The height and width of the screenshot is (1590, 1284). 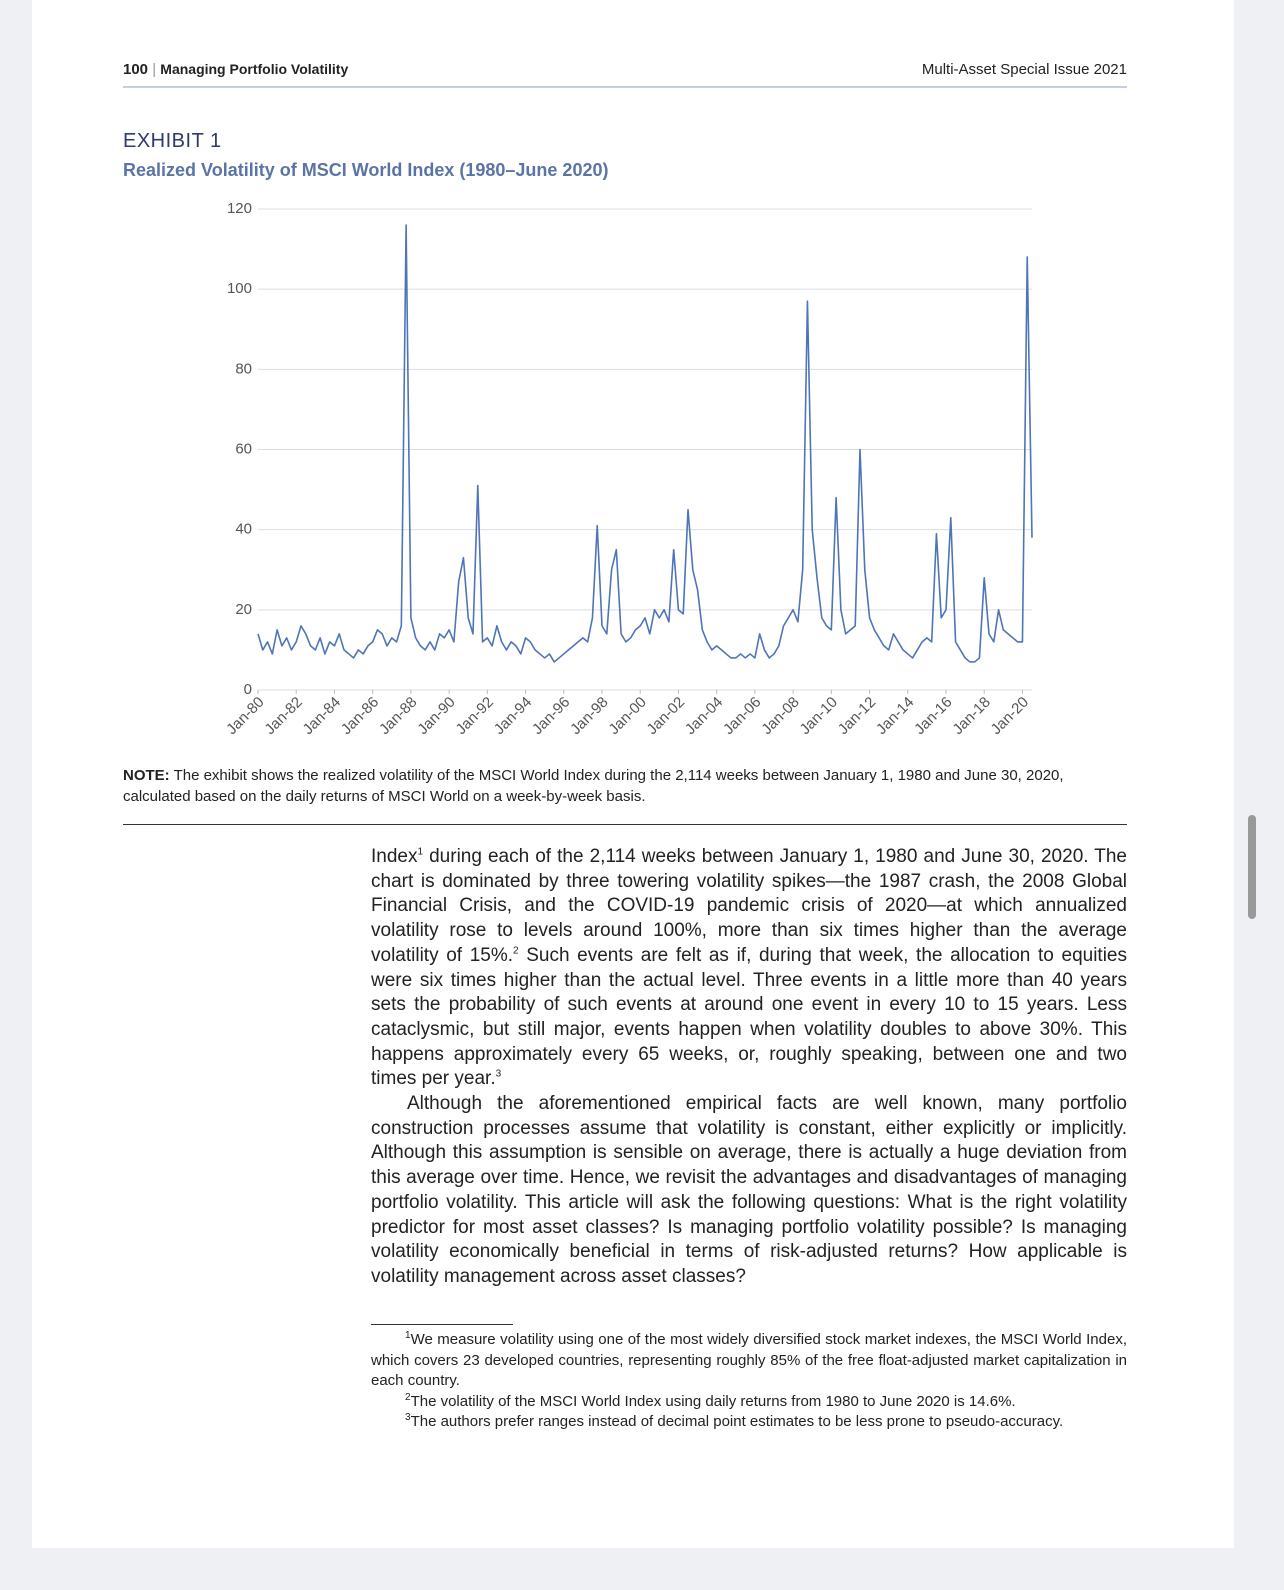 I want to click on x-tick-label: Jan-06, so click(x=742, y=716).